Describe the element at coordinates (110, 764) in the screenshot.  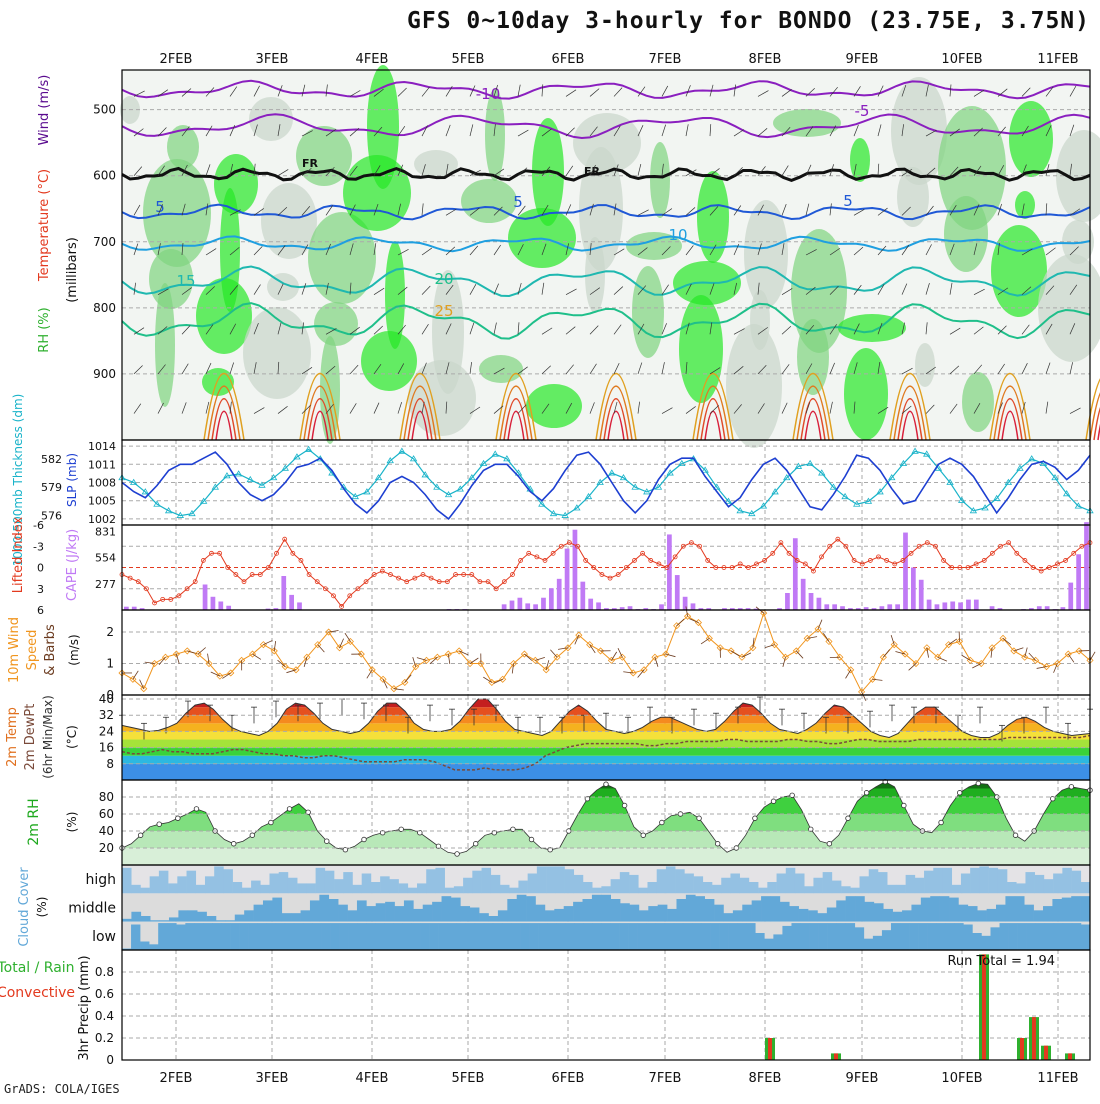
I see `temperature-tick-label: 8` at that location.